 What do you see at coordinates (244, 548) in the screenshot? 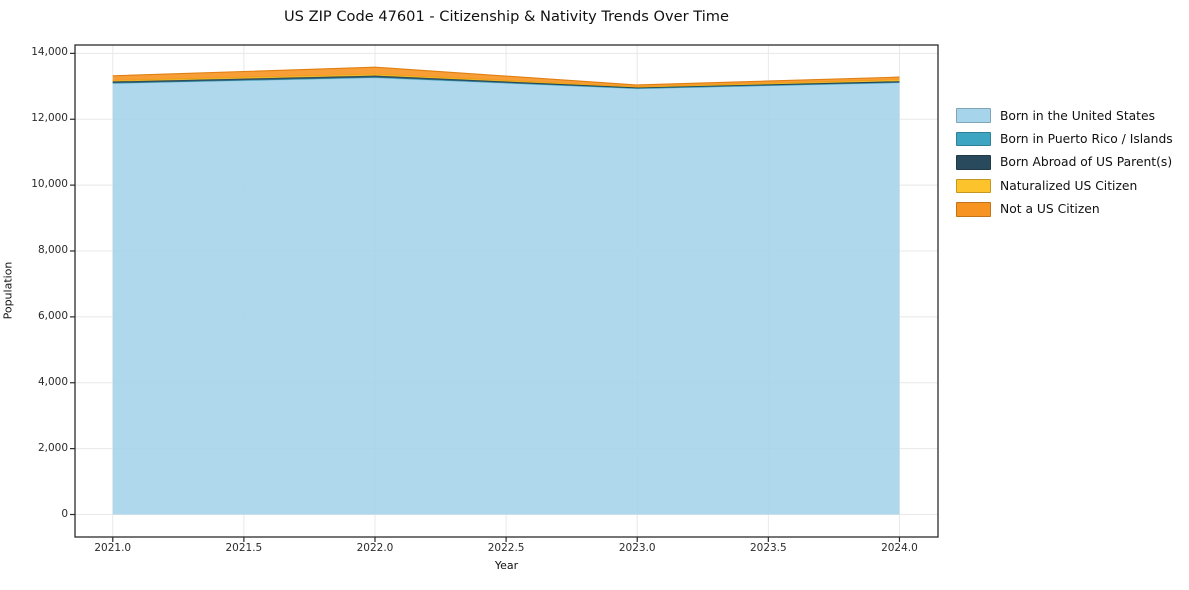
I see `x-tick-label: 2021.5` at bounding box center [244, 548].